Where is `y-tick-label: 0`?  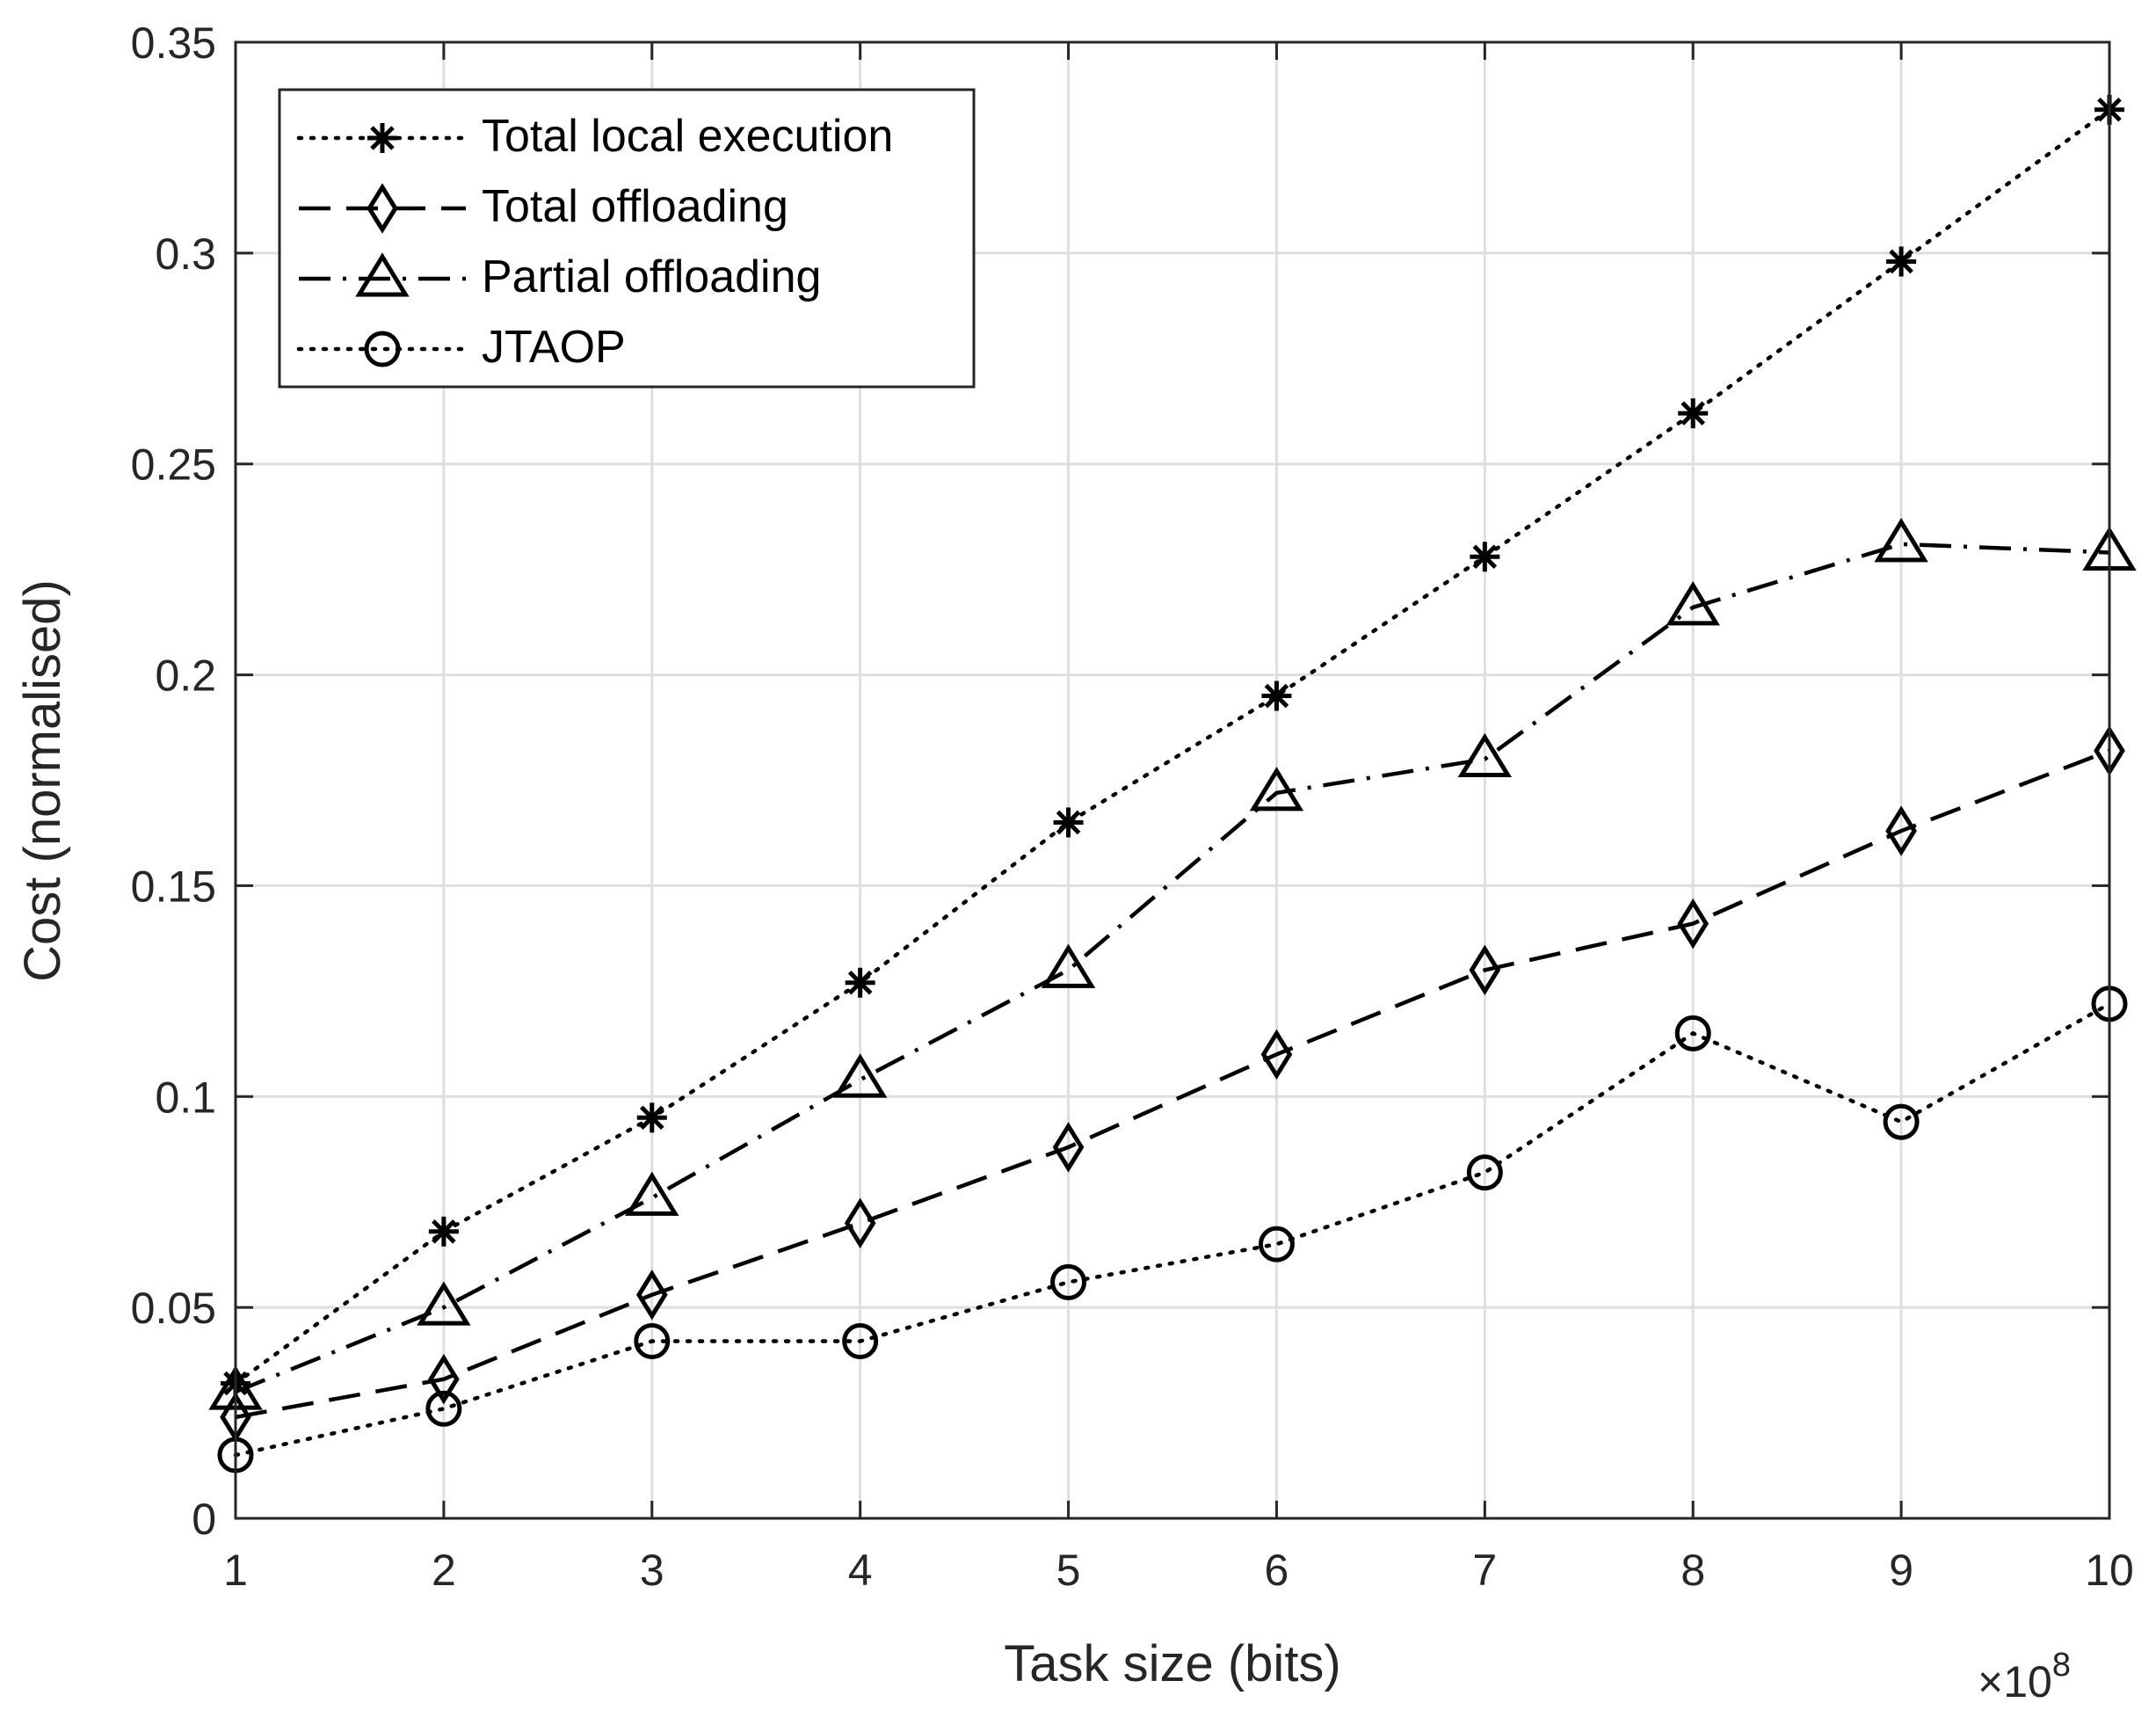
y-tick-label: 0 is located at coordinates (204, 1519).